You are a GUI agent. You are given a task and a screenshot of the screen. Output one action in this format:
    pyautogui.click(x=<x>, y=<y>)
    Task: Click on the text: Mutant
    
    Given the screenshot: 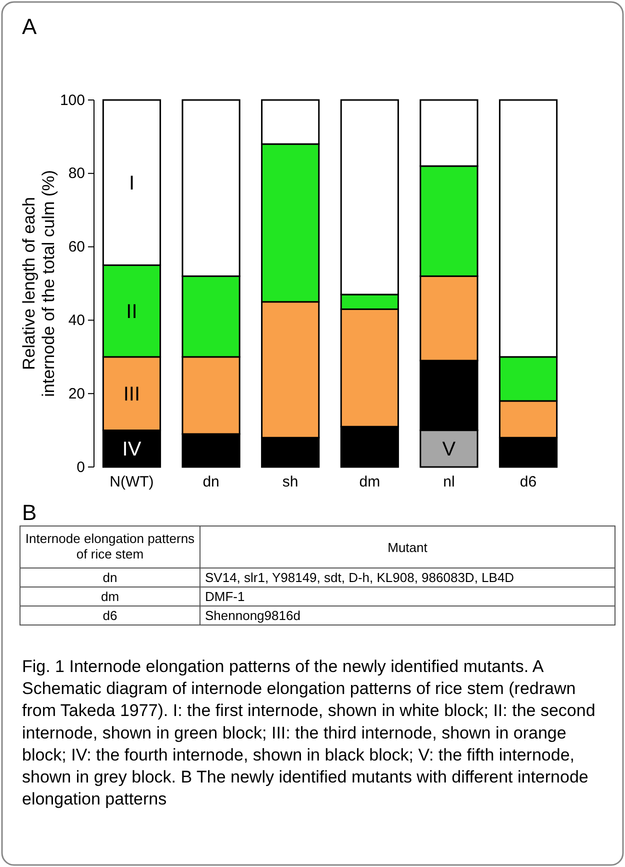 What is the action you would take?
    pyautogui.click(x=408, y=547)
    